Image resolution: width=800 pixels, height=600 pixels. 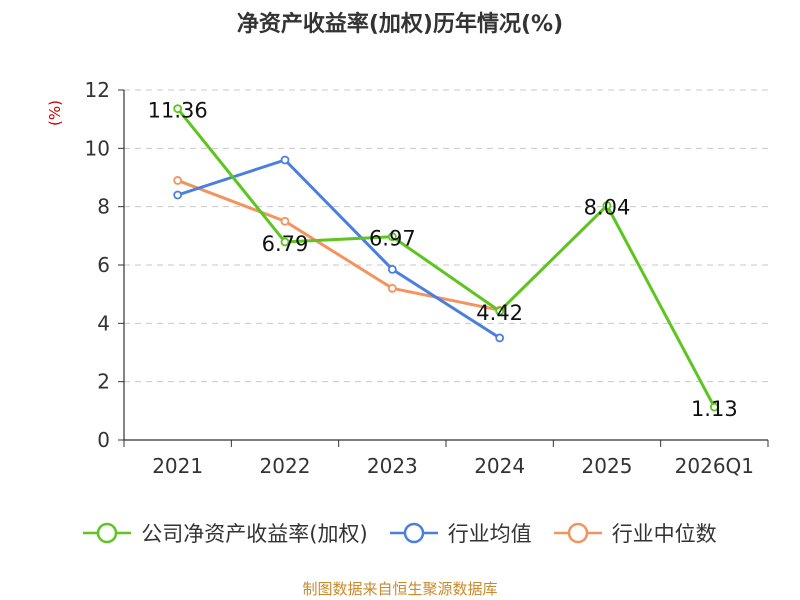 What do you see at coordinates (103, 323) in the screenshot?
I see `y-tick-label: 4` at bounding box center [103, 323].